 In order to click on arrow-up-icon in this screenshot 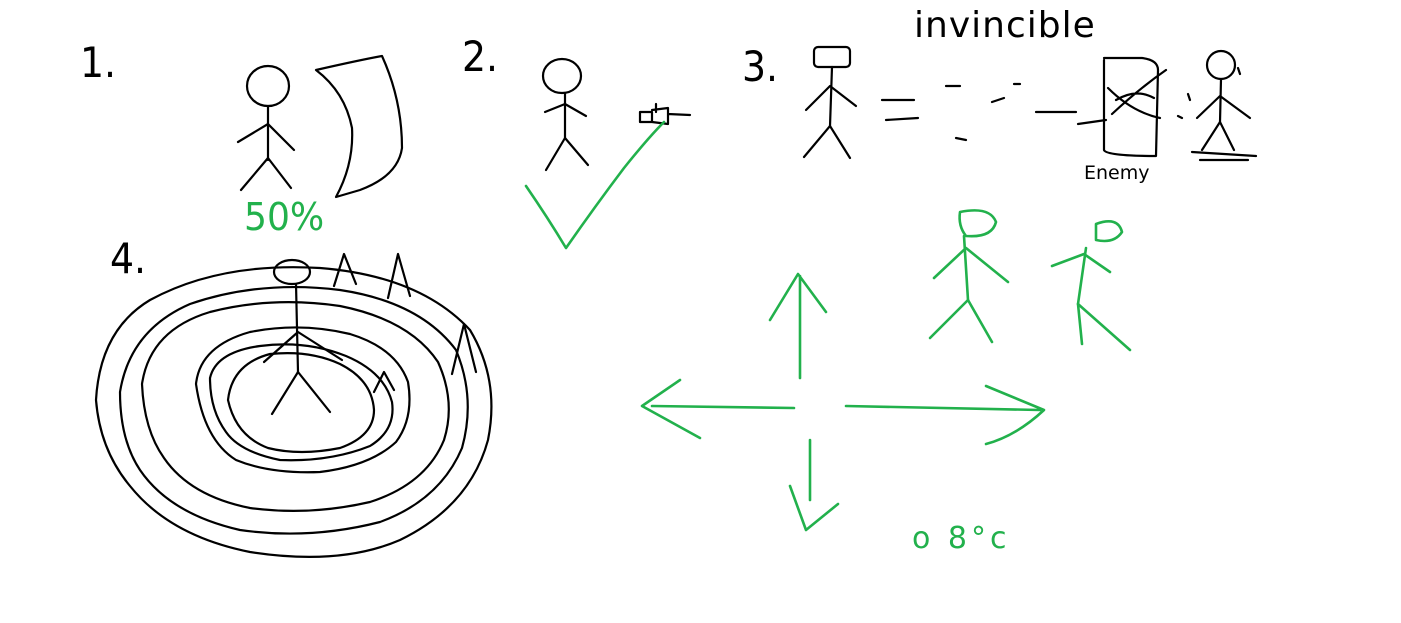, I will do `click(798, 326)`.